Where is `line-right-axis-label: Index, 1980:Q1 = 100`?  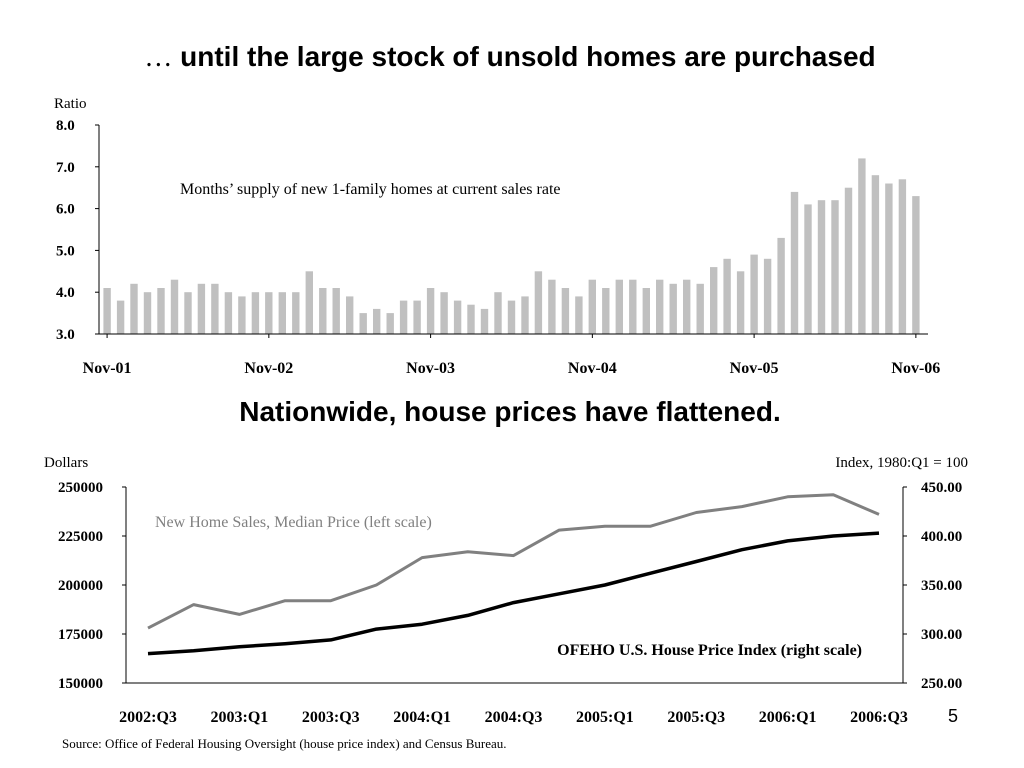 line-right-axis-label: Index, 1980:Q1 = 100 is located at coordinates (901, 463).